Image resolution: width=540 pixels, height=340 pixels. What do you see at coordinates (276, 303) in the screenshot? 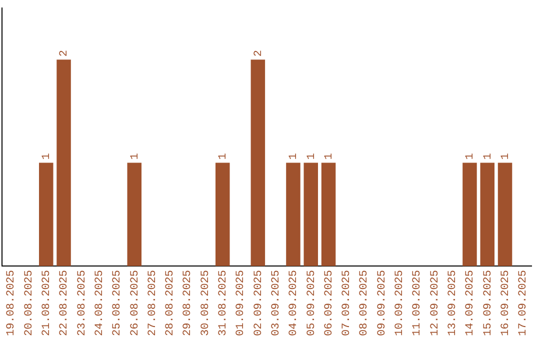
I see `x-tick-label: 03.09.2025` at bounding box center [276, 303].